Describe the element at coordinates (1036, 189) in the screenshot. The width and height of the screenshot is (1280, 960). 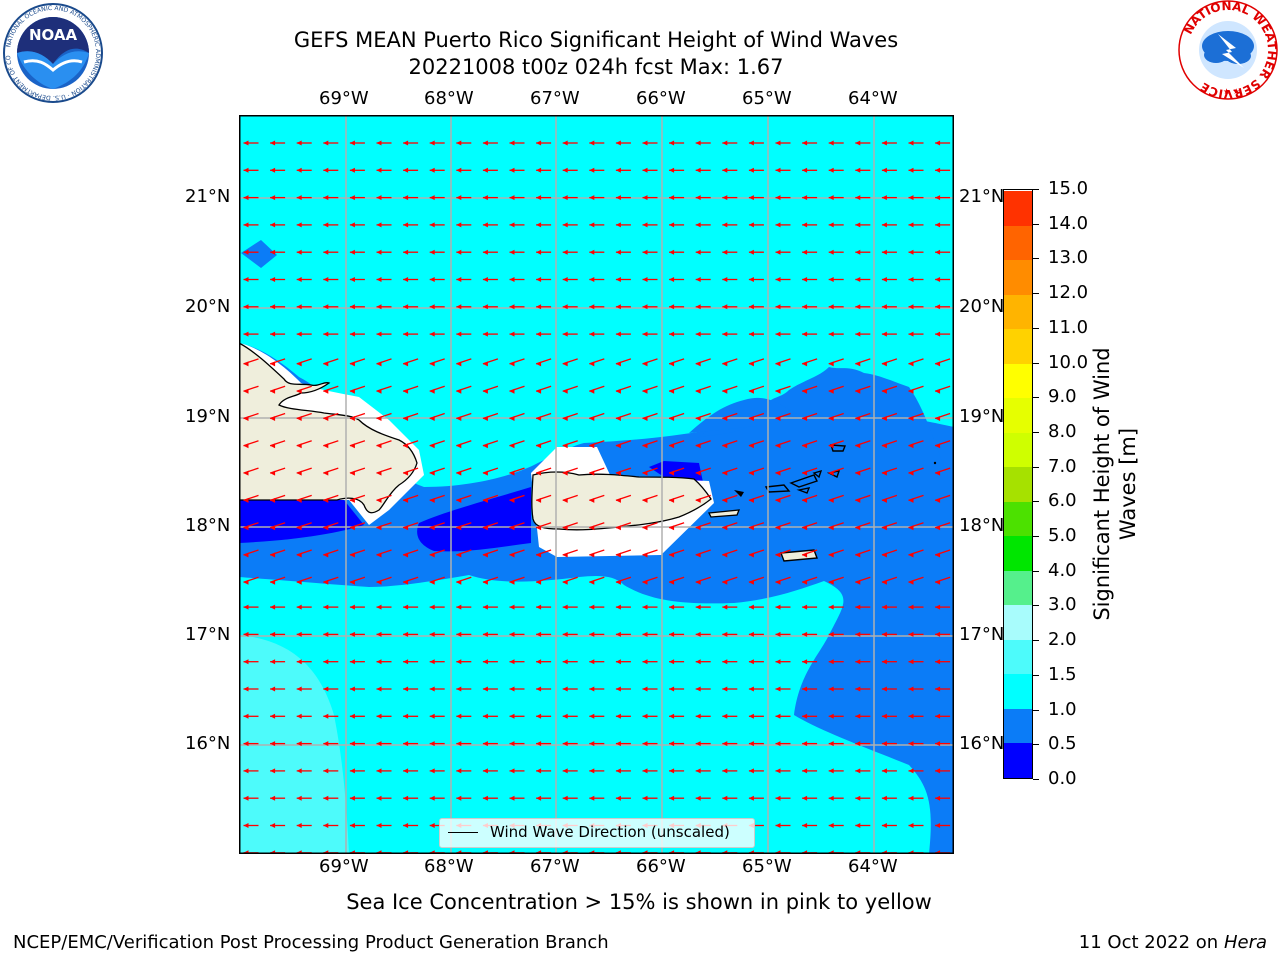
I see `colorbar-tick-mark` at that location.